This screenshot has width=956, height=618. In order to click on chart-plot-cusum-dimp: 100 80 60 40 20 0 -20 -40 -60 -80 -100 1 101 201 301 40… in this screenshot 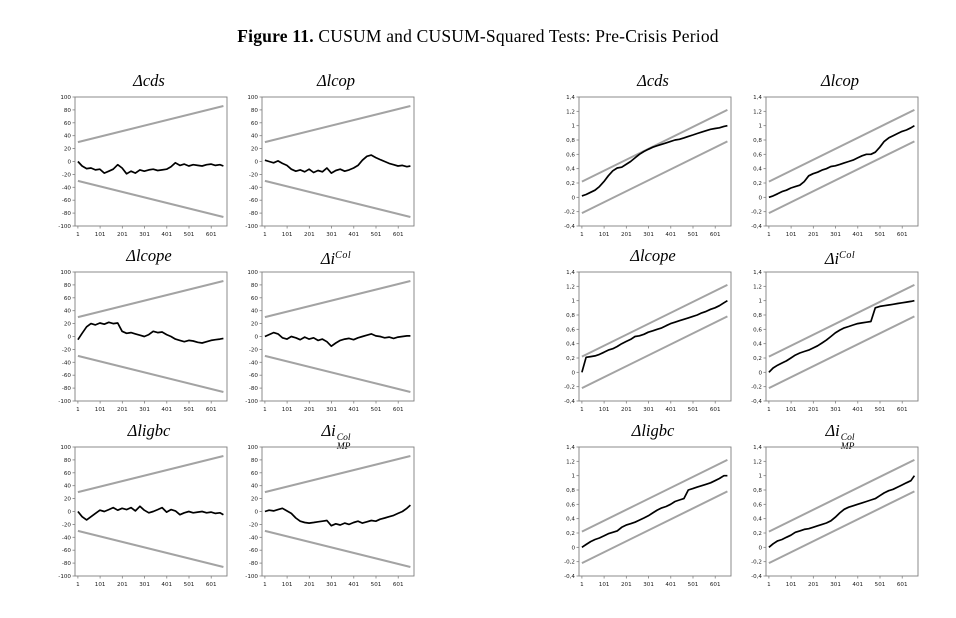, I will do `click(330, 516)`.